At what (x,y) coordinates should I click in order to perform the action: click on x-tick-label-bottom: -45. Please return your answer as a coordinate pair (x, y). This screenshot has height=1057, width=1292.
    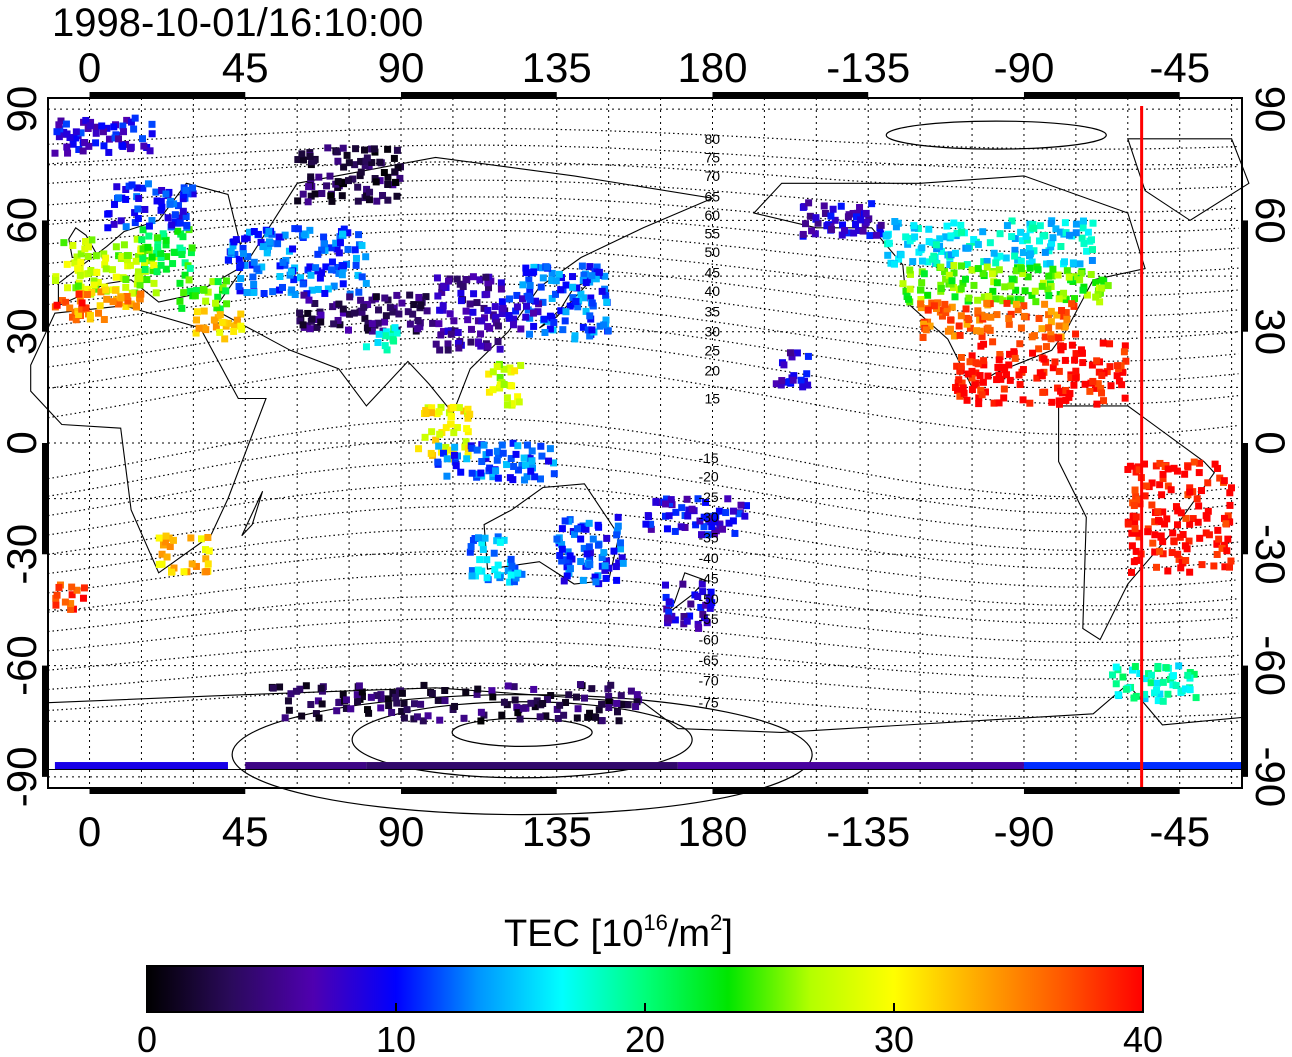
    Looking at the image, I should click on (1179, 831).